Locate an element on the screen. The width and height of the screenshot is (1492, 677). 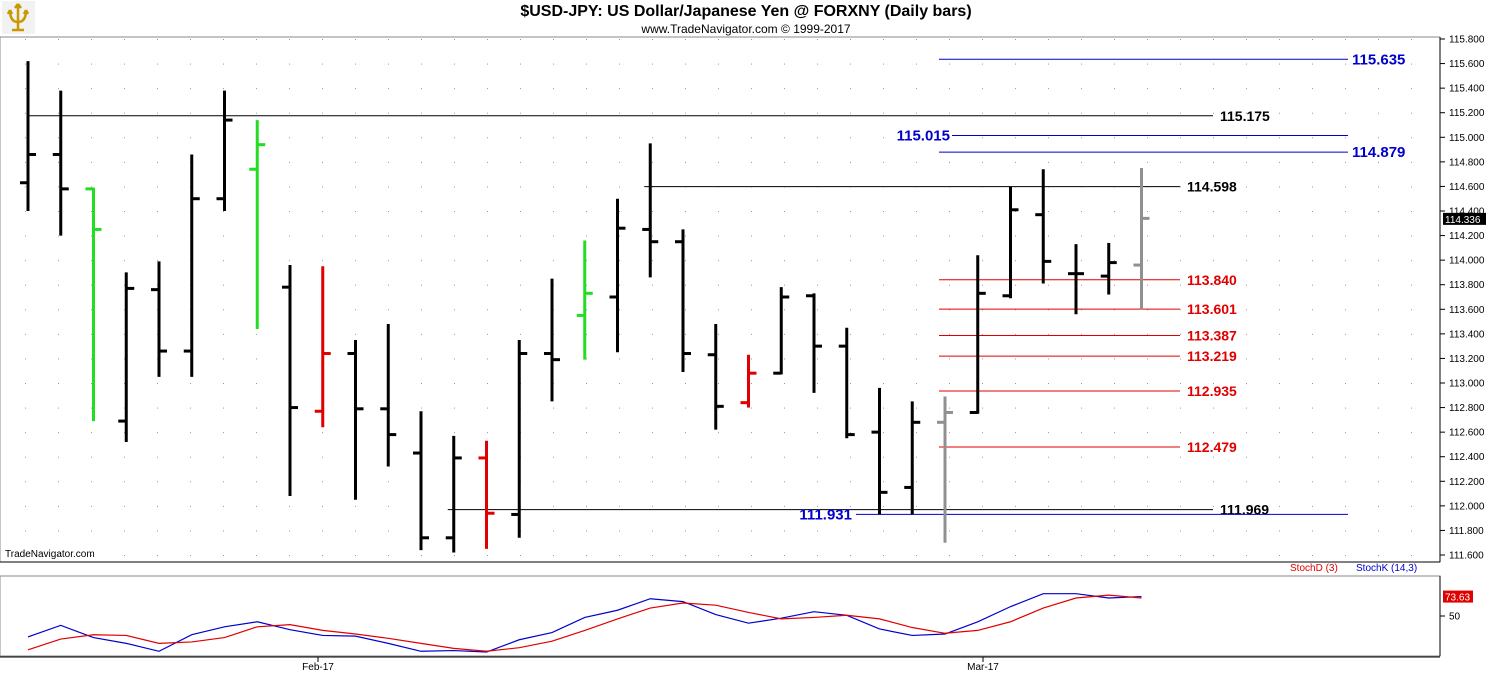
level-label: 112.935 is located at coordinates (1212, 391).